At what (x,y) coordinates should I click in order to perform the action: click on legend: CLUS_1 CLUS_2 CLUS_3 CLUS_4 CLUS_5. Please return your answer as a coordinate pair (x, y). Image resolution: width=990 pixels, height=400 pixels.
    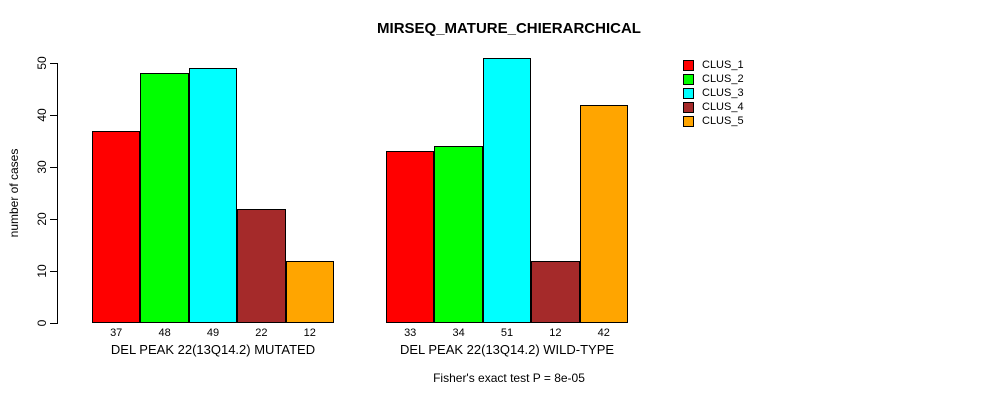
    Looking at the image, I should click on (713, 93).